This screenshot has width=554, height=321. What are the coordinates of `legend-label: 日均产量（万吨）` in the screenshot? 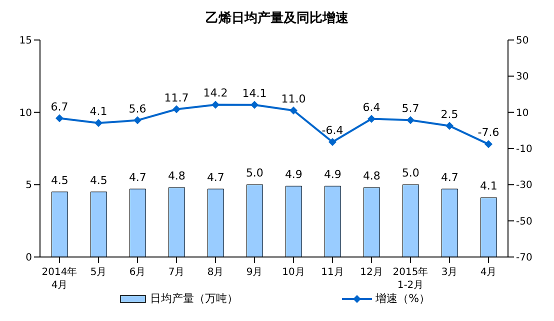 It's located at (194, 298).